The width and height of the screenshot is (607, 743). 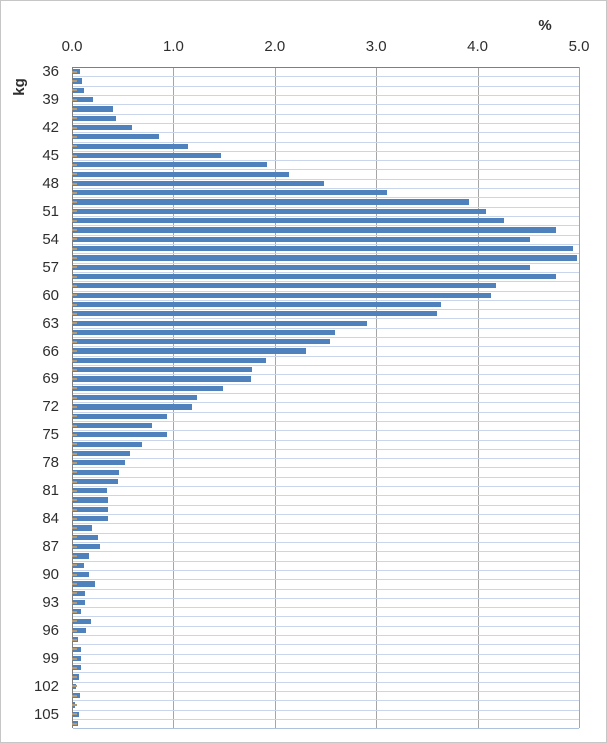 I want to click on y-tick-label: 96, so click(x=50, y=630).